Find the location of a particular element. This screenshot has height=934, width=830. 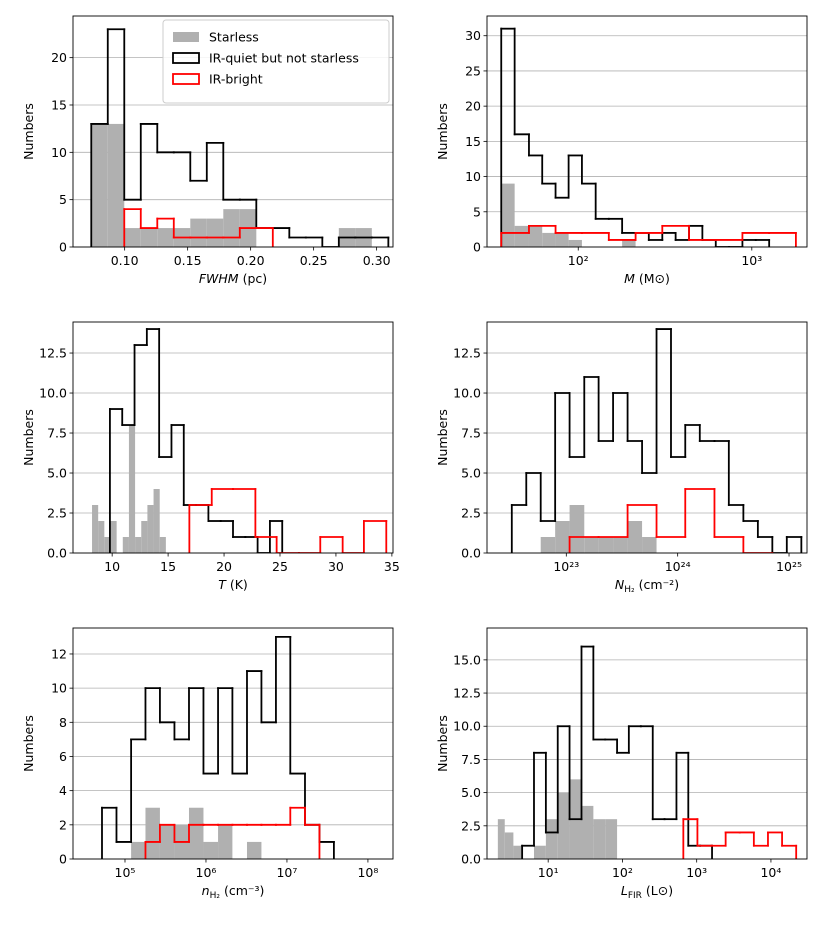

x-label-symbol: T is located at coordinates (222, 584).